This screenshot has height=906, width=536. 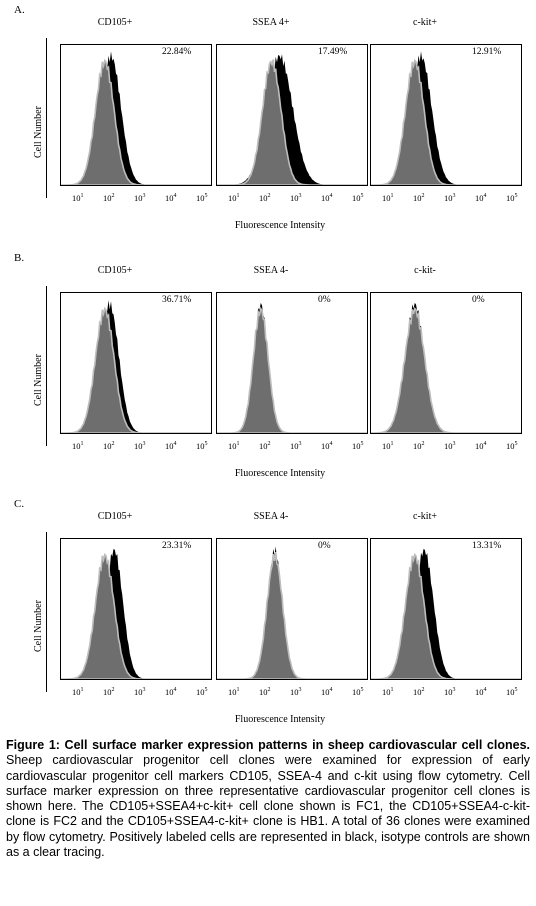 What do you see at coordinates (38, 380) in the screenshot?
I see `y-axis-label: Cell Number` at bounding box center [38, 380].